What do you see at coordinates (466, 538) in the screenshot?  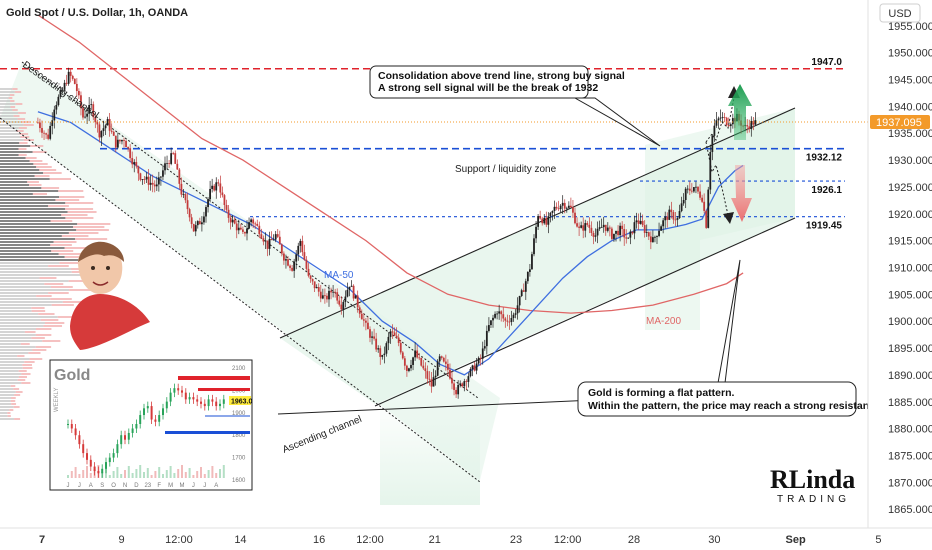 I see `time-axis: 7 9 12:00 14 16 12:00 21 23 12:00 28 30 Sep 5` at bounding box center [466, 538].